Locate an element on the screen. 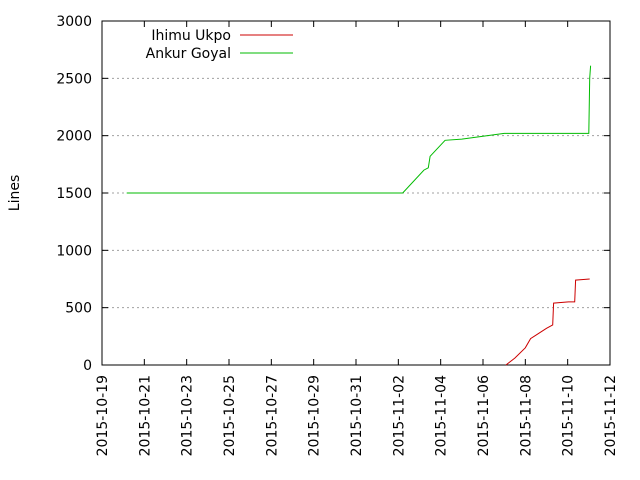 The height and width of the screenshot is (480, 640). x-tick-label: 2015-10-21 is located at coordinates (145, 415).